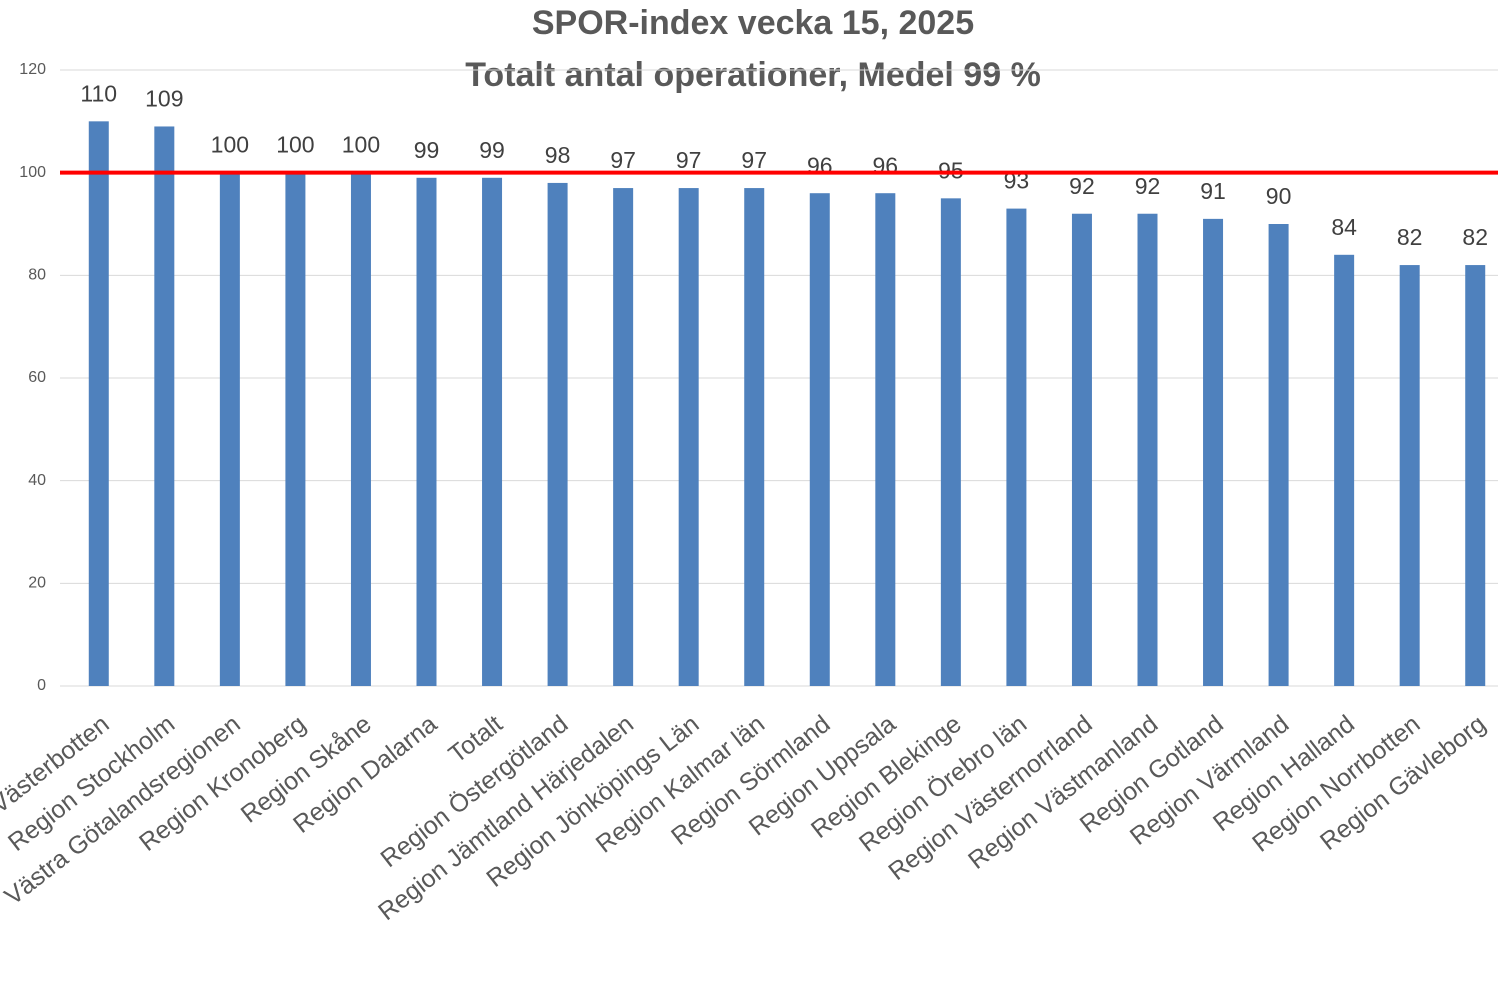  Describe the element at coordinates (1213, 191) in the screenshot. I see `data-label: 91` at that location.